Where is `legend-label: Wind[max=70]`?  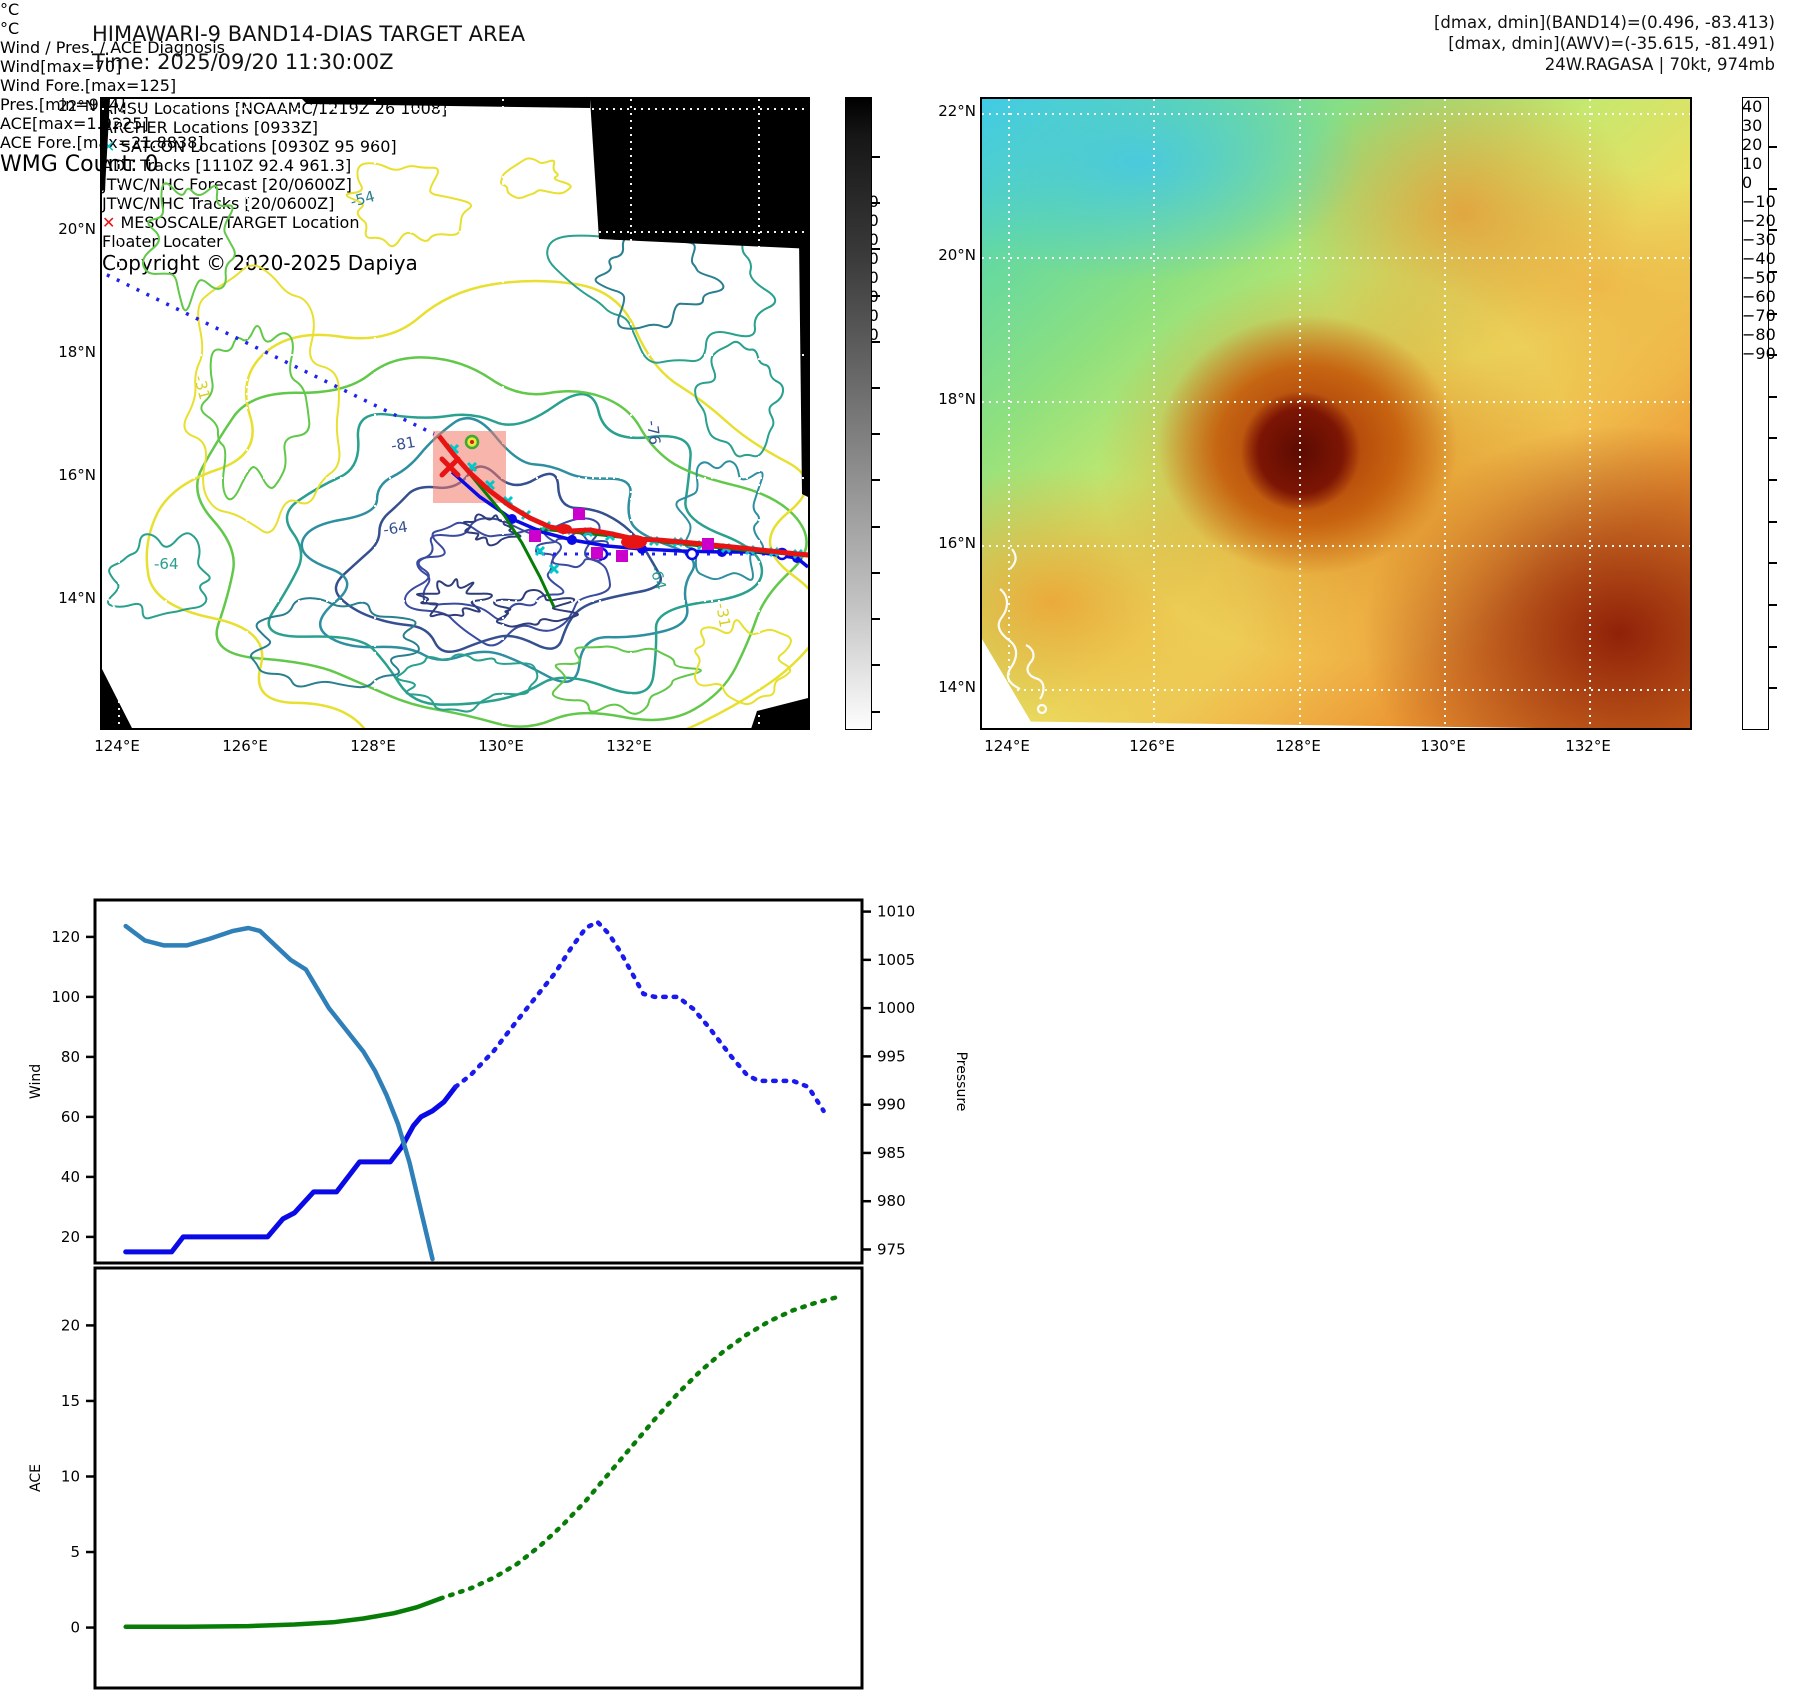
legend-label: Wind[max=70] is located at coordinates (61, 66).